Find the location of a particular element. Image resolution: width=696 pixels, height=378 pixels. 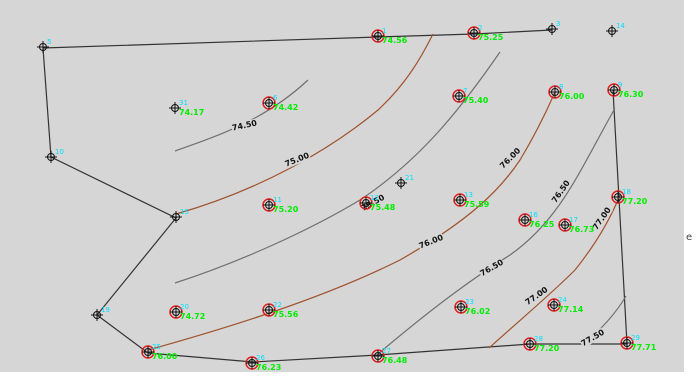

point-id-label: 22 is located at coordinates (277, 305).